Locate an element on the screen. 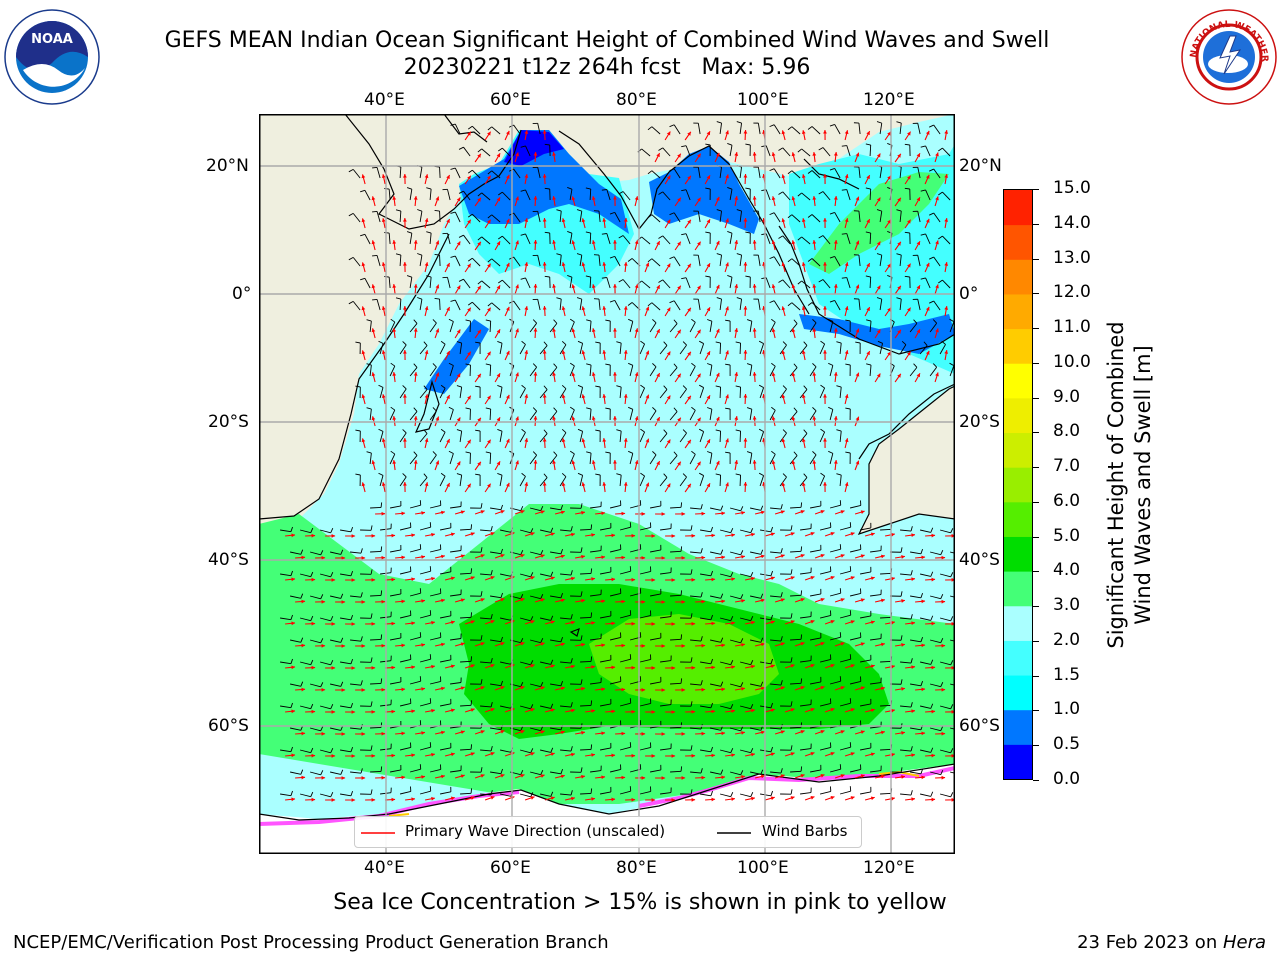 This screenshot has width=1280, height=960. colorbar-tick is located at coordinates (1036, 641).